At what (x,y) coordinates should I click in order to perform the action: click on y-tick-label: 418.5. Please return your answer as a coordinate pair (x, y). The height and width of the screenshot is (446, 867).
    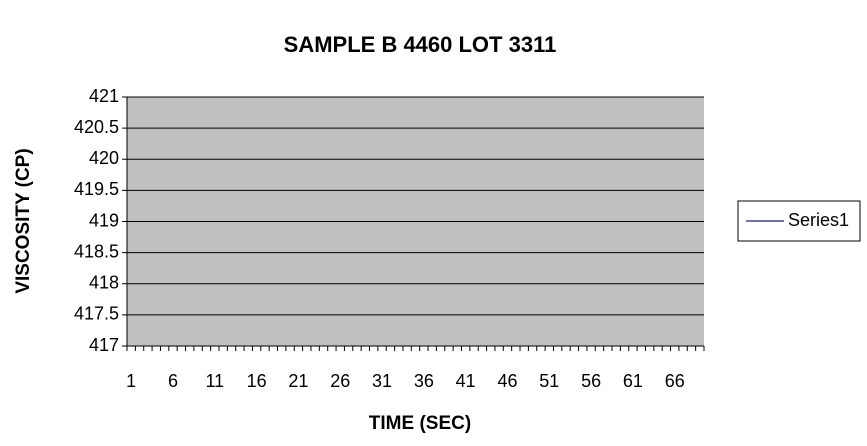
    Looking at the image, I should click on (96, 251).